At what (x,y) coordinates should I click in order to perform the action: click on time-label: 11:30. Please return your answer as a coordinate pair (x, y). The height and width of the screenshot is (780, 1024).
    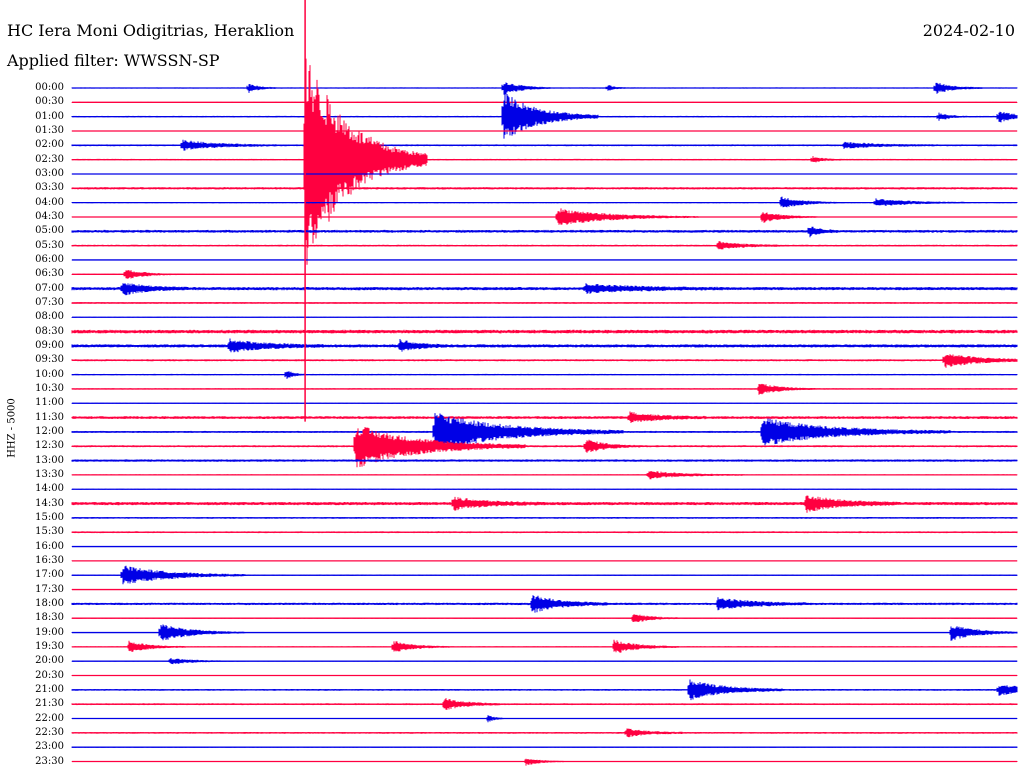
    Looking at the image, I should click on (49, 417).